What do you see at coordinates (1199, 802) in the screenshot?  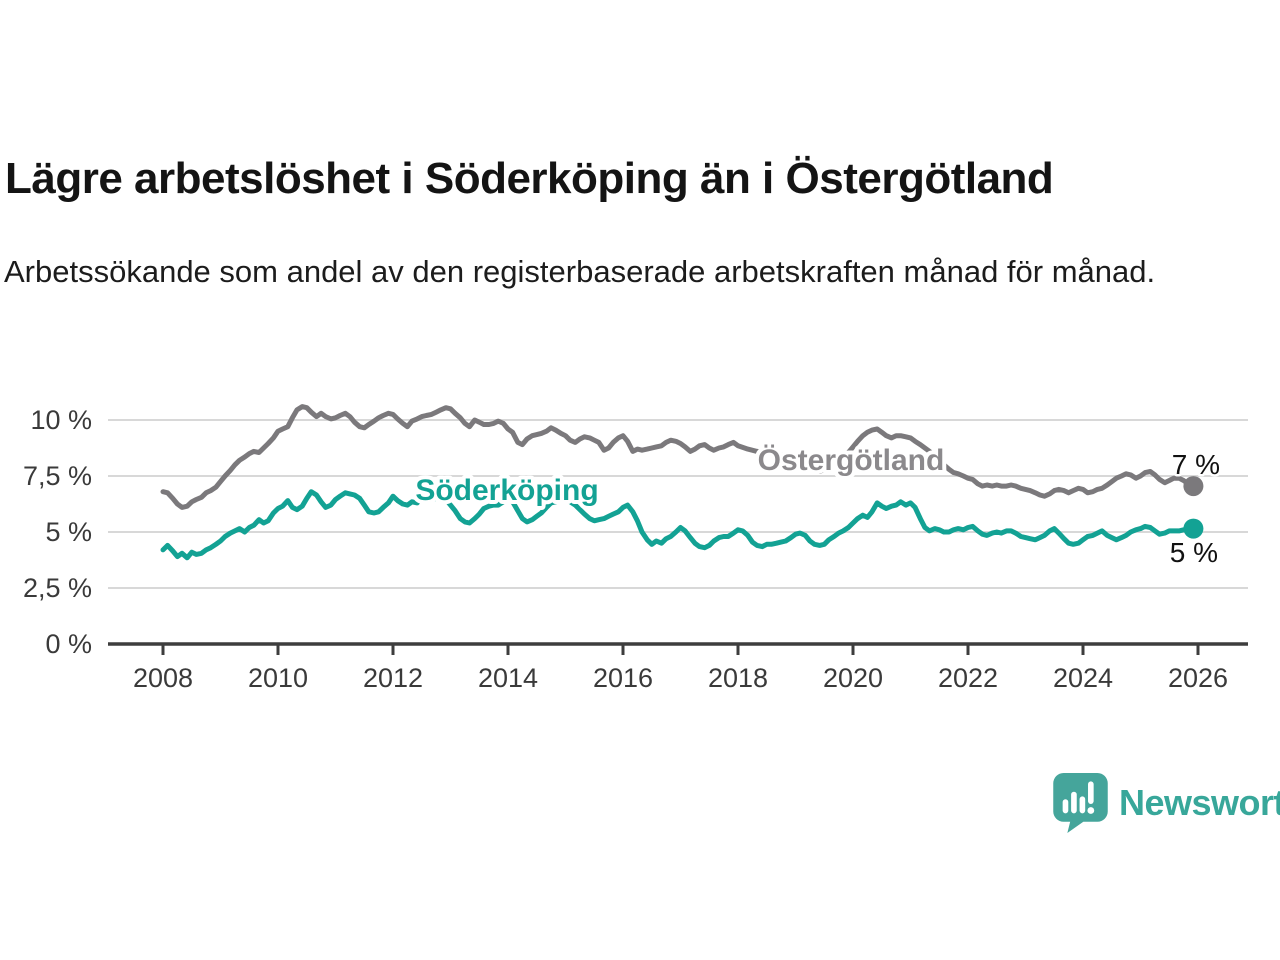 I see `newsworthy-logo-text: Newsworthy` at bounding box center [1199, 802].